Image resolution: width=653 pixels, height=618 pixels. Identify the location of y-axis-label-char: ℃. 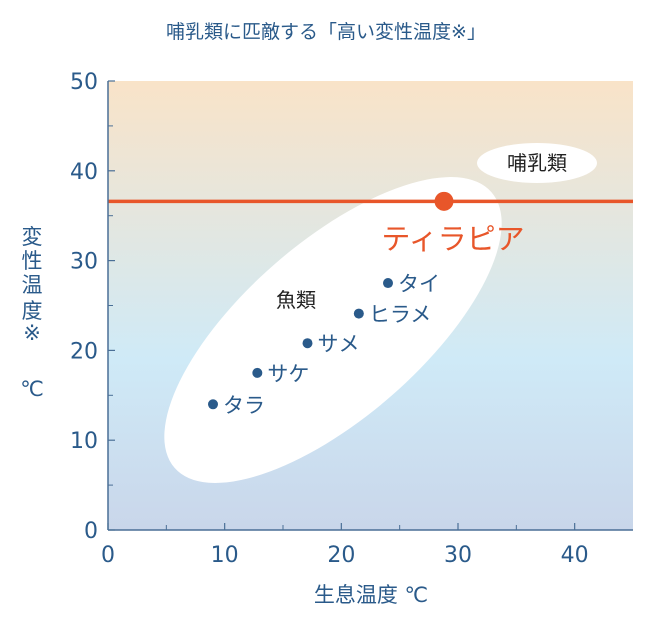
(32, 389).